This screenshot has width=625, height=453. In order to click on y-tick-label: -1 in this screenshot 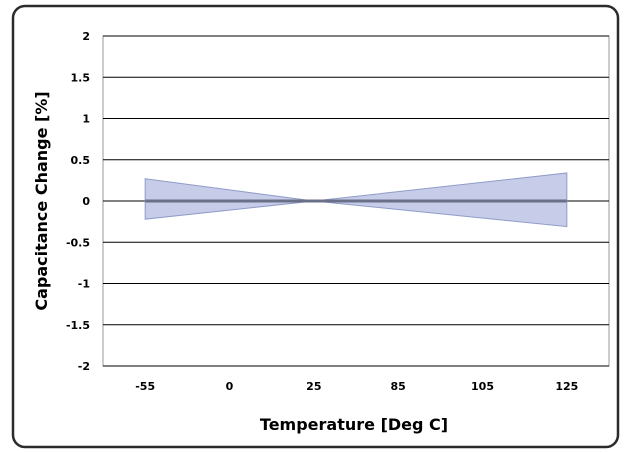, I will do `click(84, 284)`.